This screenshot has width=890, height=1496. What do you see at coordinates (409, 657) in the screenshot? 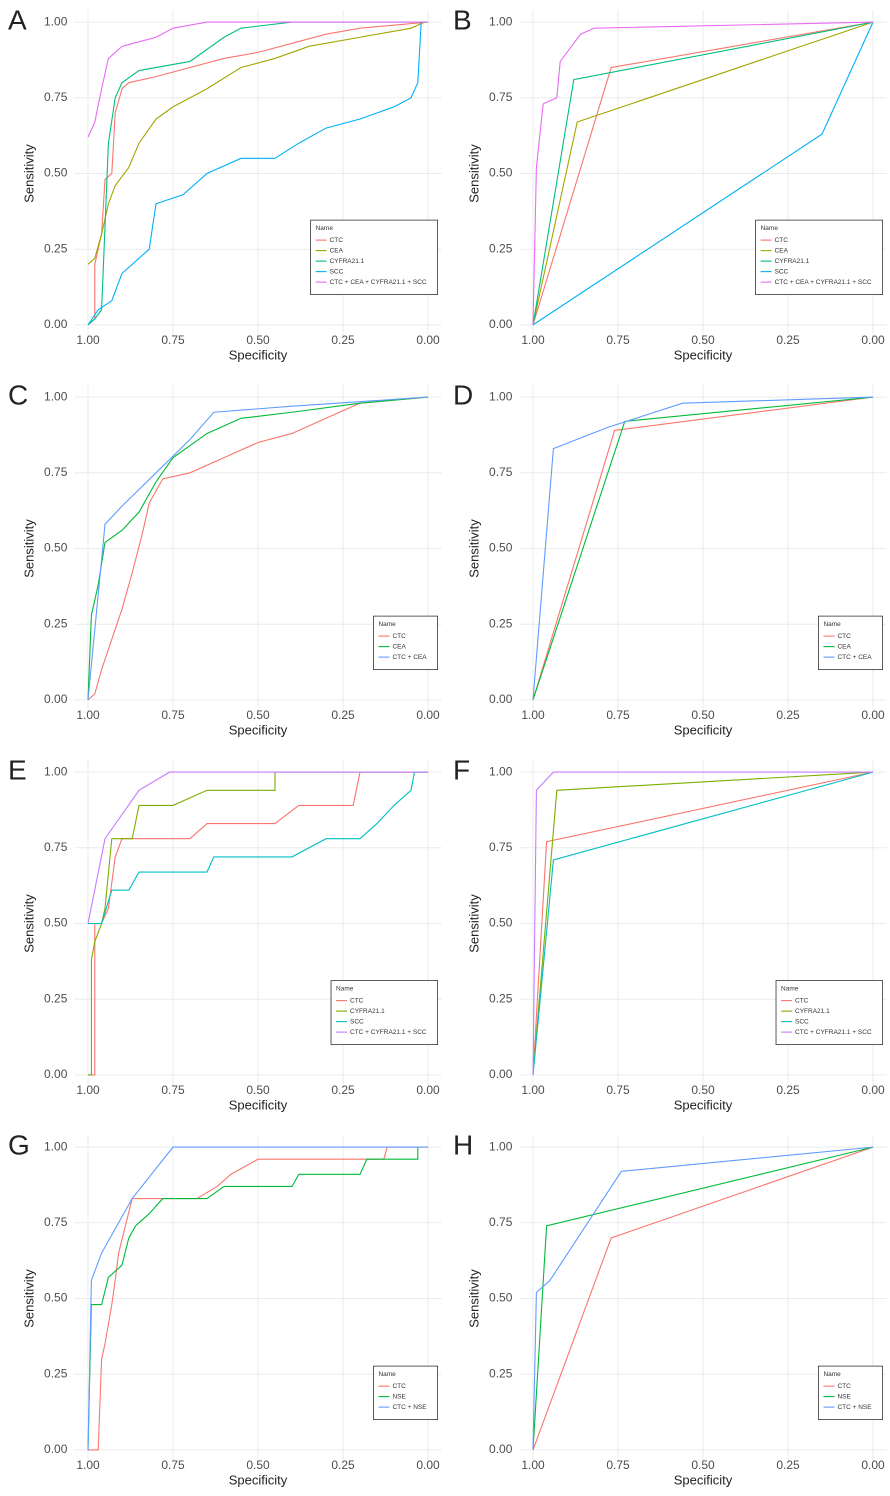
I see `legend-label: CTC + CEA` at bounding box center [409, 657].